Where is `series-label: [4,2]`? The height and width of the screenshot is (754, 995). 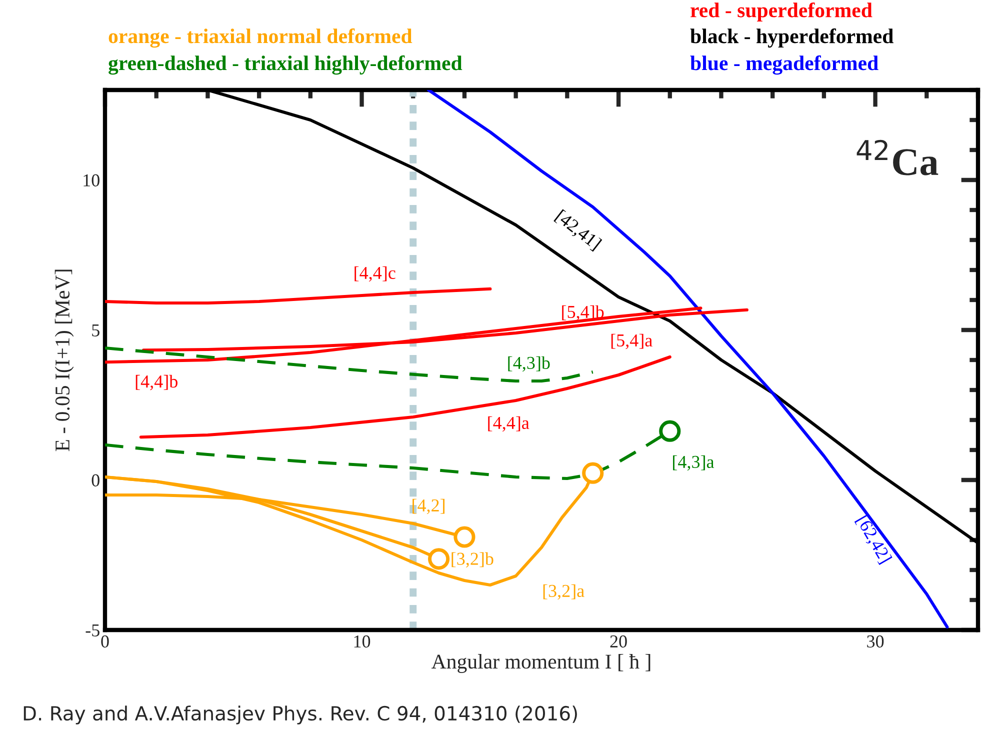
series-label: [4,2] is located at coordinates (428, 506).